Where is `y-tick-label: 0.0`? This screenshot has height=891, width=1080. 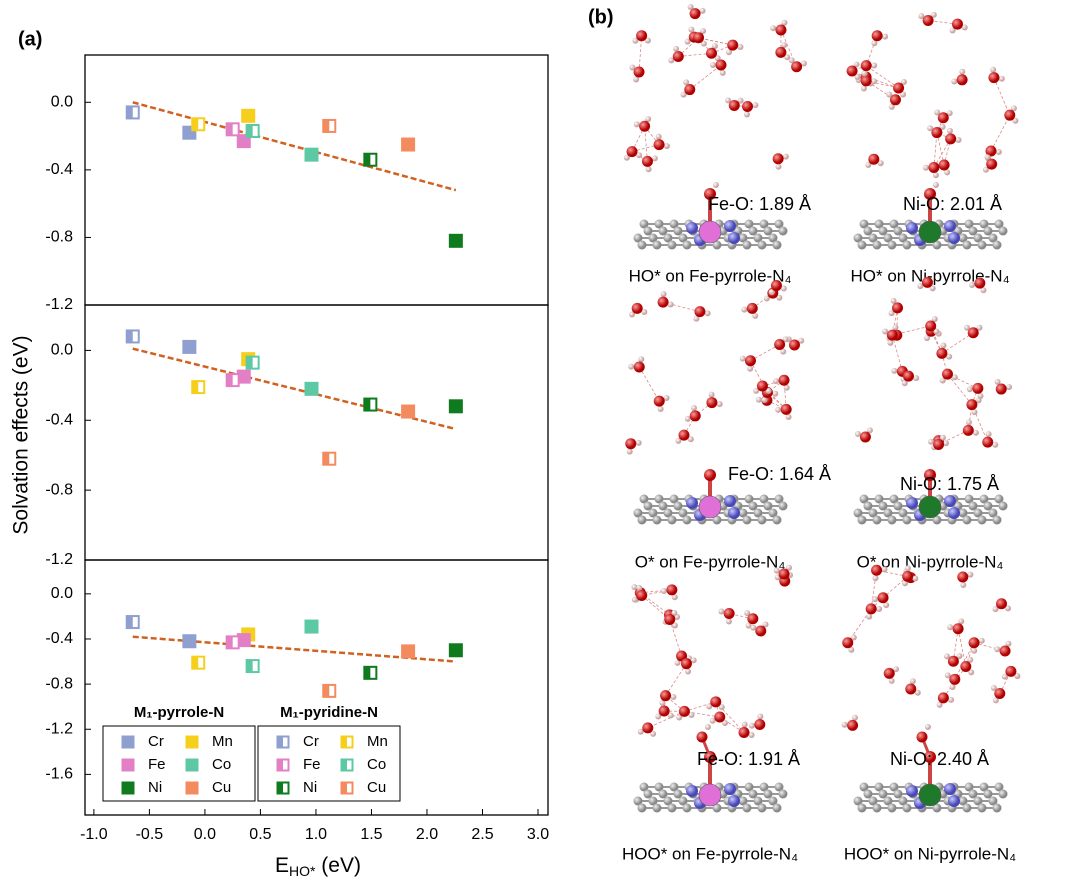 y-tick-label: 0.0 is located at coordinates (62, 350).